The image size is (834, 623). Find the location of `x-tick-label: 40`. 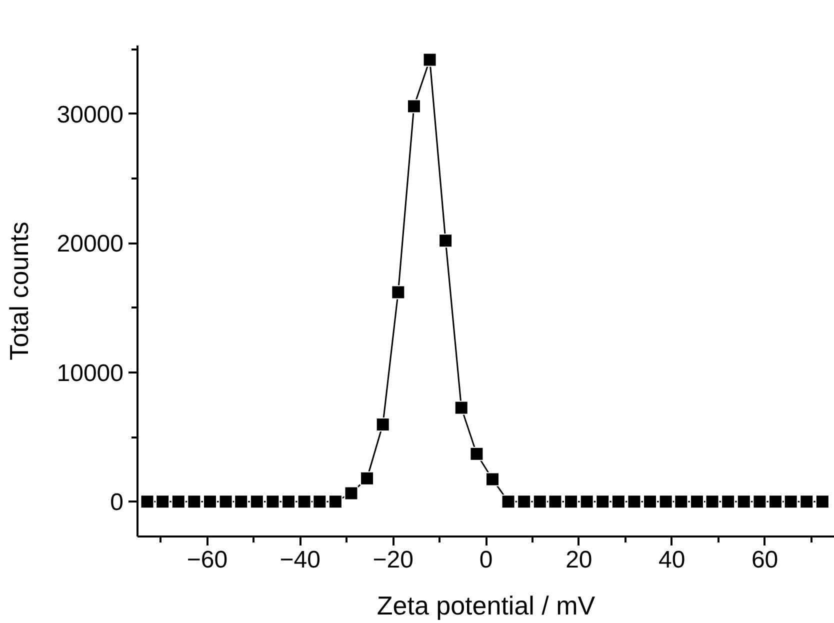

x-tick-label: 40 is located at coordinates (672, 560).